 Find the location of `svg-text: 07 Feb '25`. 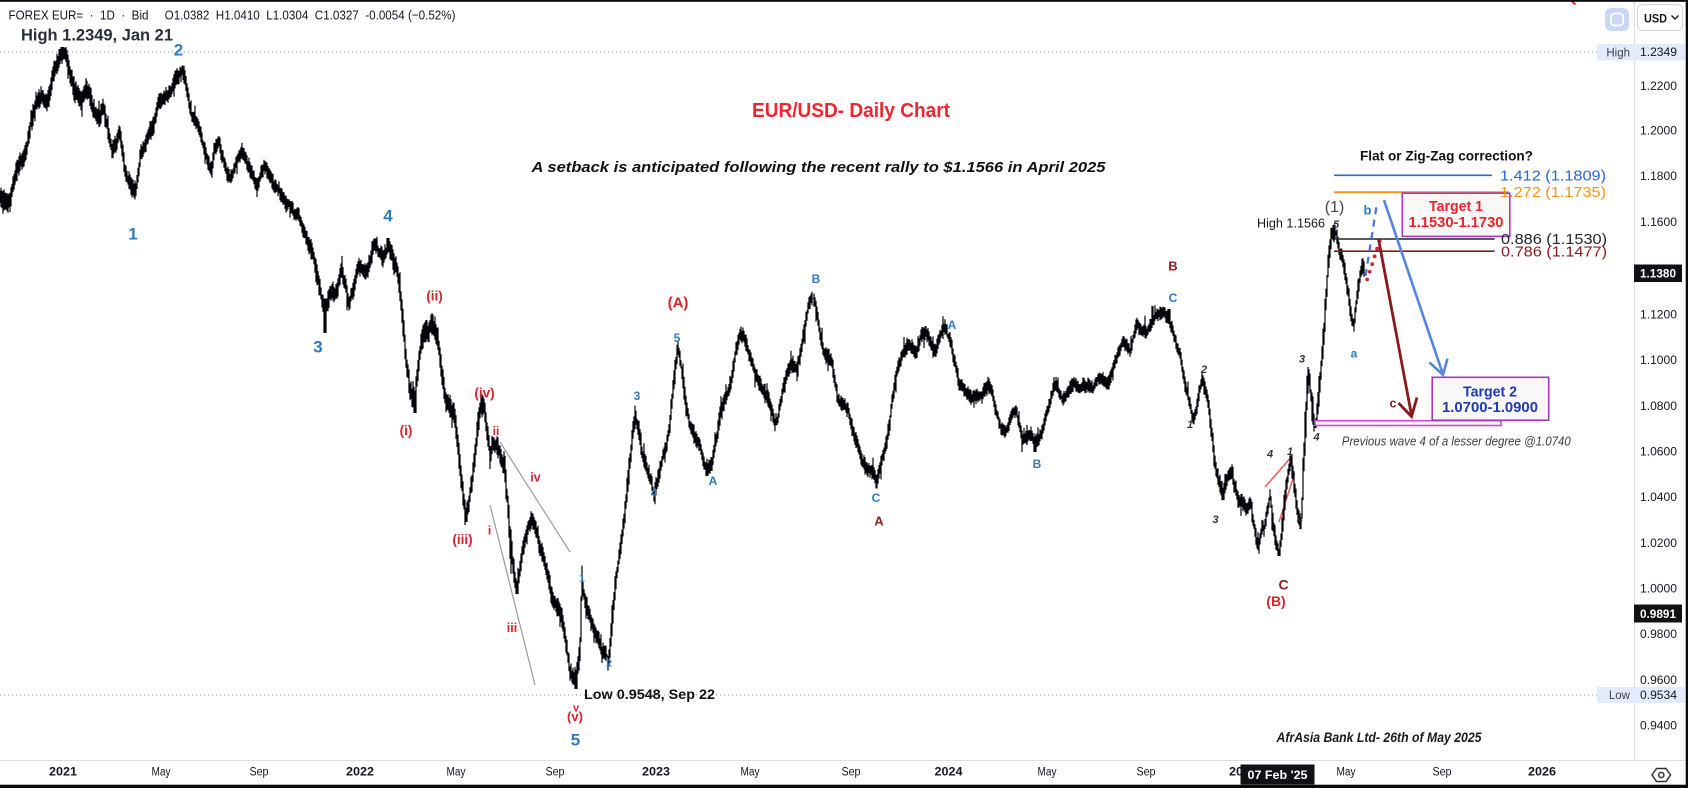

svg-text: 07 Feb '25 is located at coordinates (1278, 776).